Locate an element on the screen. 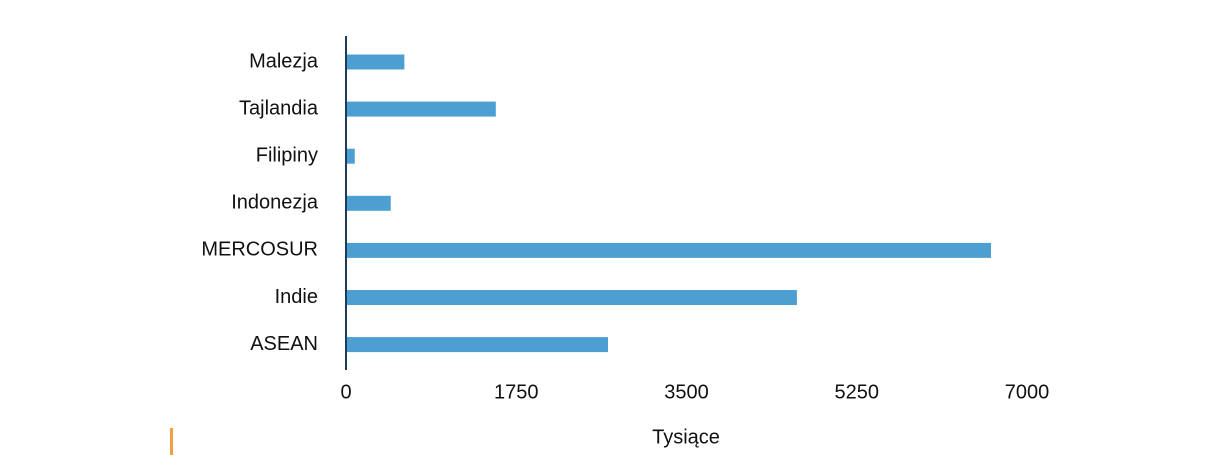  x-tick-label: 7000 is located at coordinates (1027, 392).